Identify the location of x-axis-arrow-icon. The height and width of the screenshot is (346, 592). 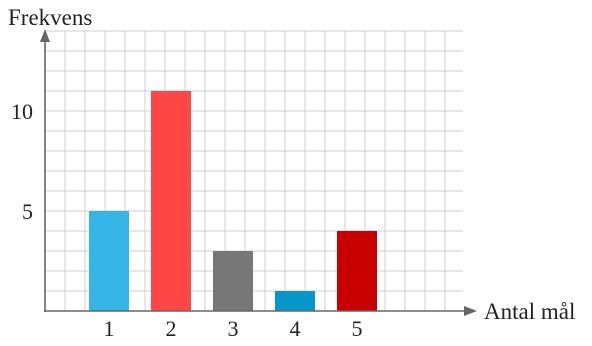
(470, 311).